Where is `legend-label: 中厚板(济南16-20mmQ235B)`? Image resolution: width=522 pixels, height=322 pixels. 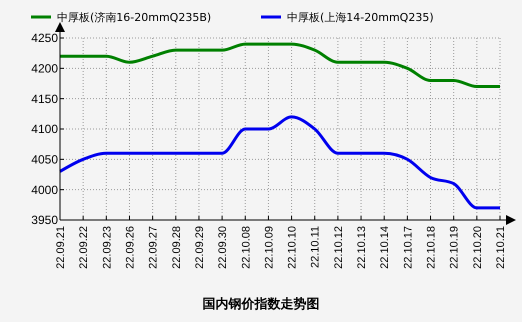
legend-label: 中厚板(济南16-20mmQ235B) is located at coordinates (134, 17).